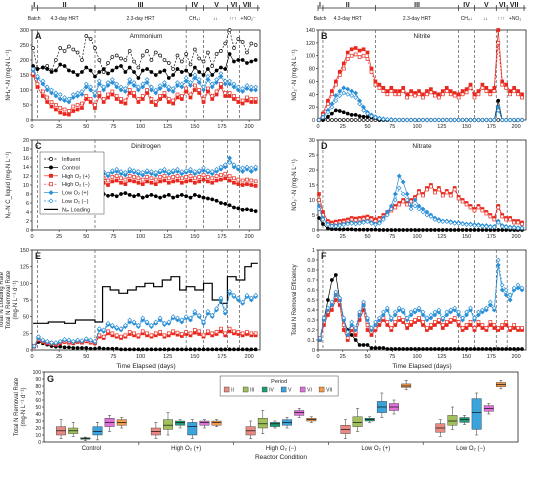 The width and height of the screenshot is (550, 481). I want to click on x-tick-label: 175, so click(221, 357).